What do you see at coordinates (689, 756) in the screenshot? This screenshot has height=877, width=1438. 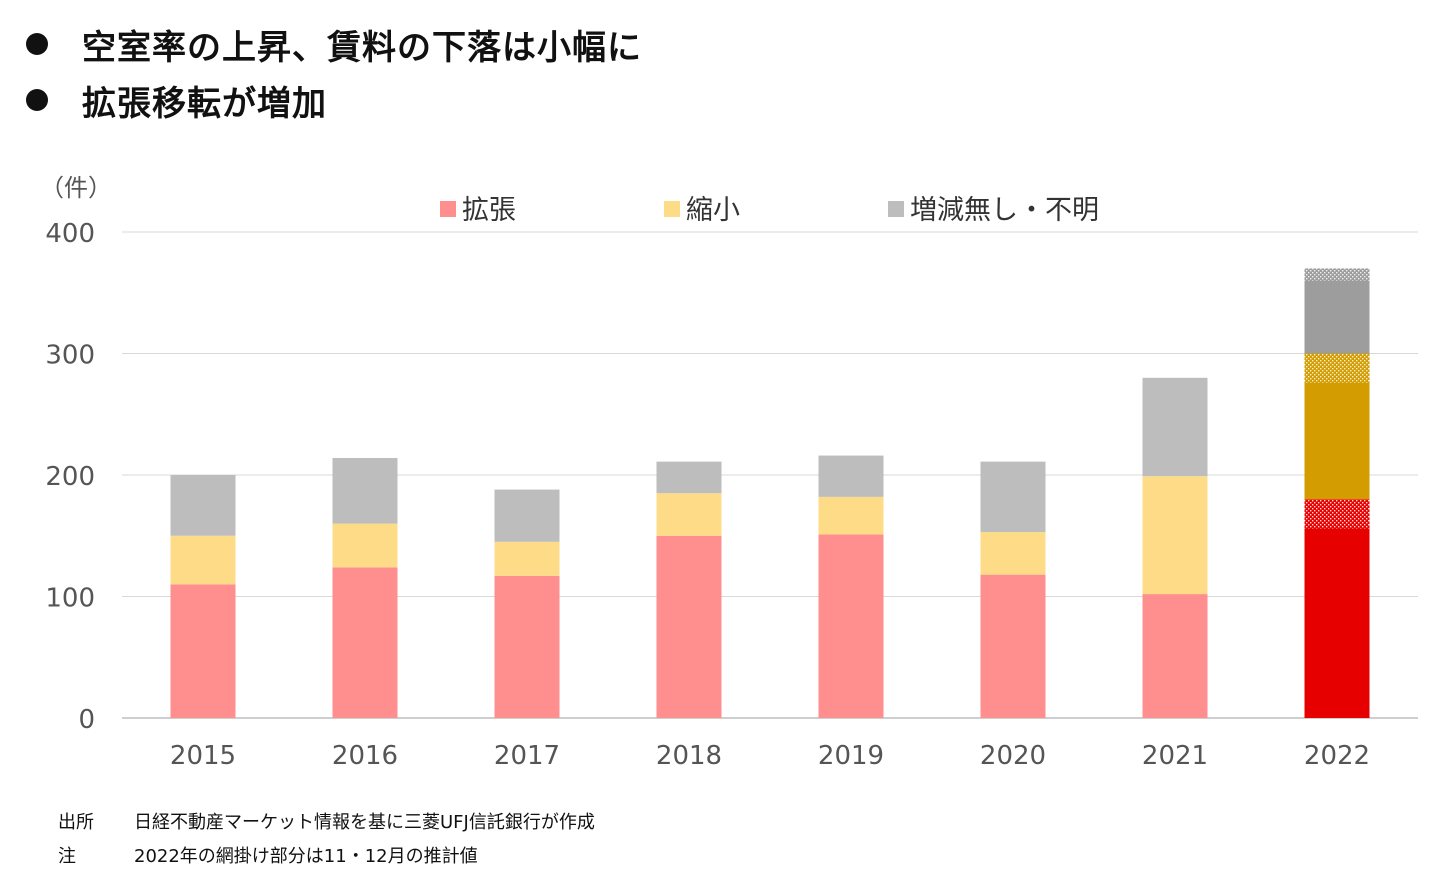 I see `x-tick-label: 2018` at bounding box center [689, 756].